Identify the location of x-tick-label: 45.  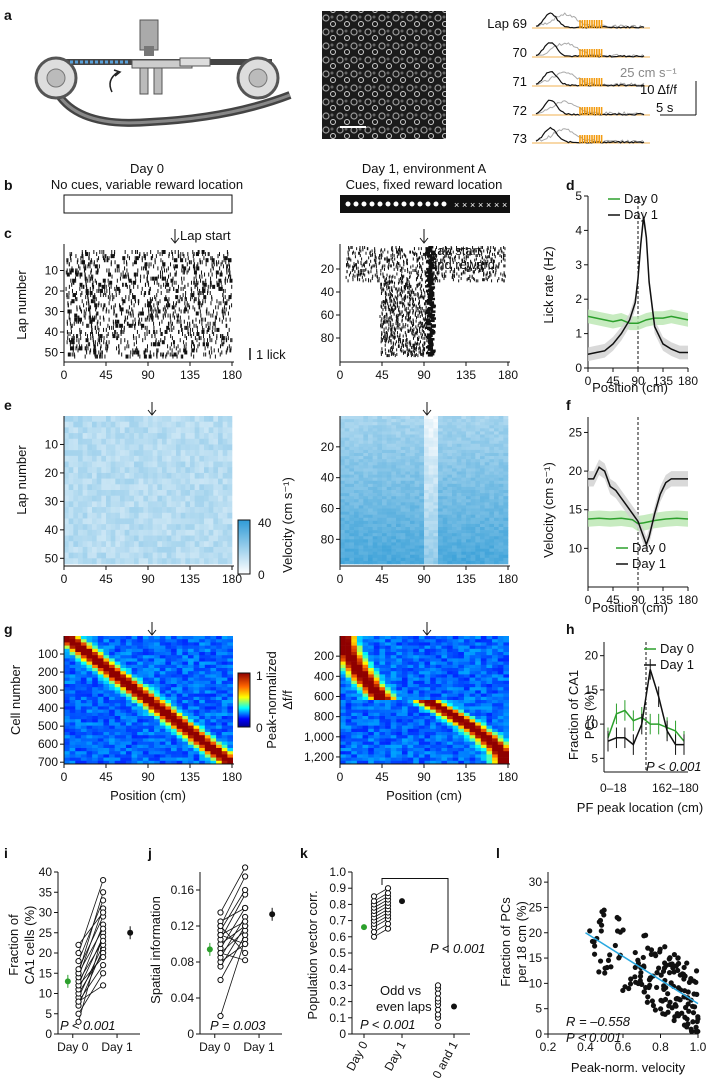
(106, 375).